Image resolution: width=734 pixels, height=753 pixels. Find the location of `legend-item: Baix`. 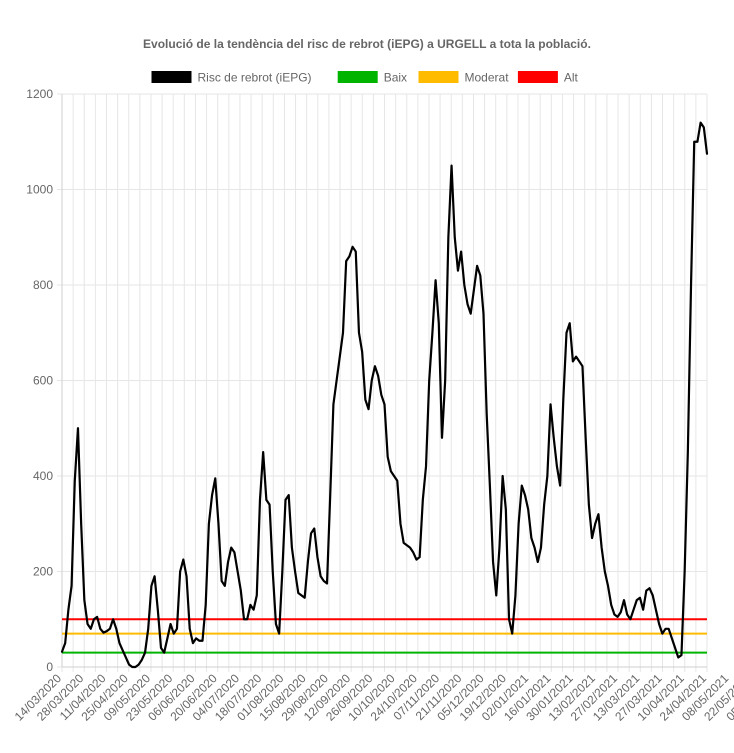

legend-item: Baix is located at coordinates (372, 78).